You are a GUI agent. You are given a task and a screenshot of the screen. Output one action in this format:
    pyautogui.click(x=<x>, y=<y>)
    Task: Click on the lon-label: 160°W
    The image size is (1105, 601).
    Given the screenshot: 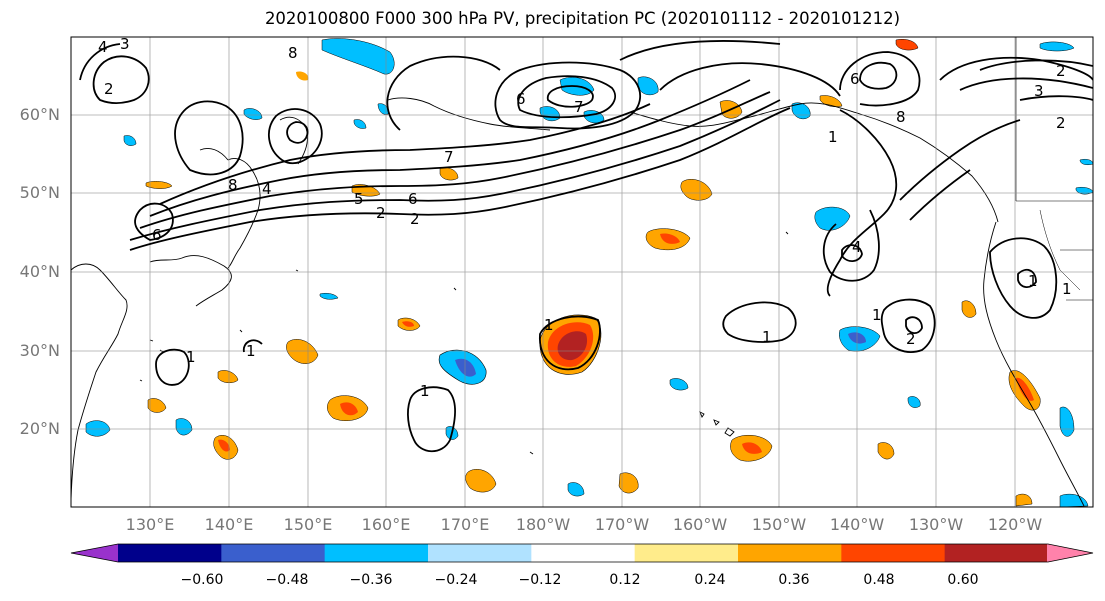 What is the action you would take?
    pyautogui.click(x=700, y=524)
    